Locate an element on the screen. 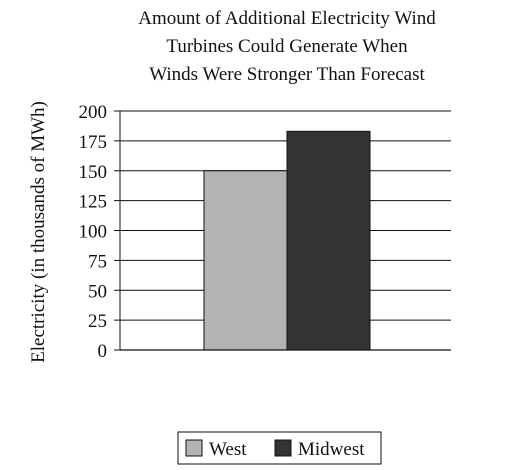 This screenshot has width=519, height=470. legend-label-midwest: Midwest is located at coordinates (331, 449).